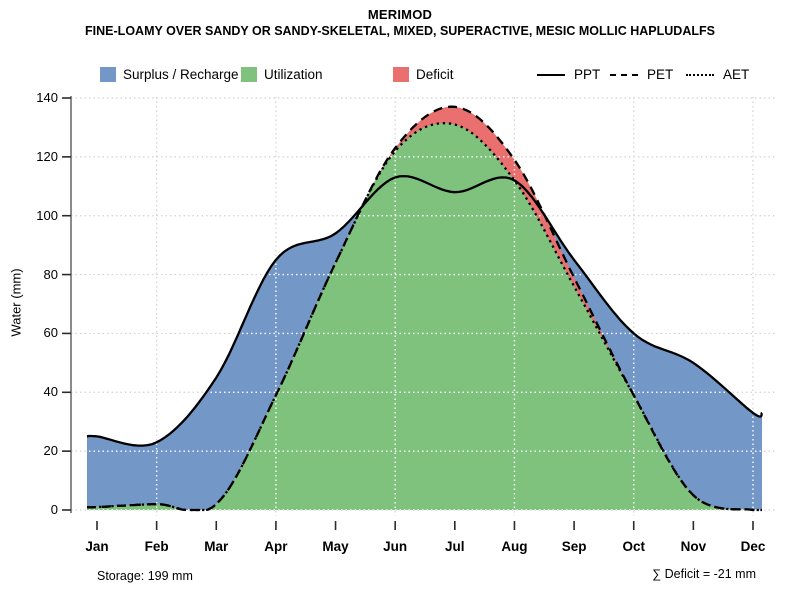 The image size is (800, 600). Describe the element at coordinates (276, 546) in the screenshot. I see `x-tick-label: Apr` at that location.